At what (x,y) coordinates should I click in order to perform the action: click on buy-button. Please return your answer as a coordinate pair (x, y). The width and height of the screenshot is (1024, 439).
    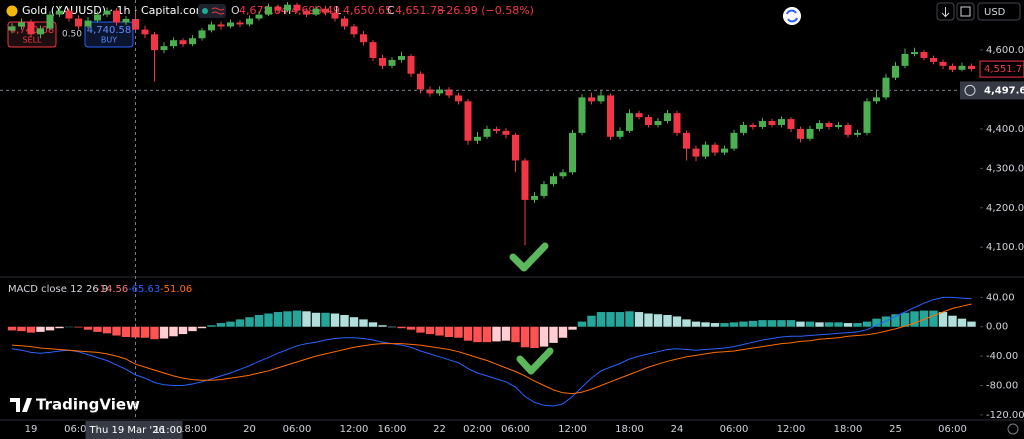
    Looking at the image, I should click on (109, 34).